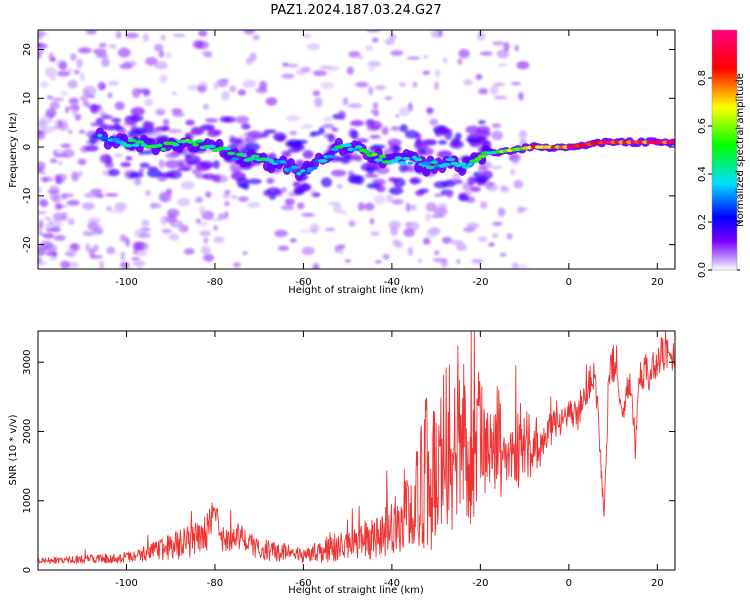 Image resolution: width=750 pixels, height=600 pixels. What do you see at coordinates (355, 10) in the screenshot?
I see `figure-title: PAZ1.2024.187.03.24.G27` at bounding box center [355, 10].